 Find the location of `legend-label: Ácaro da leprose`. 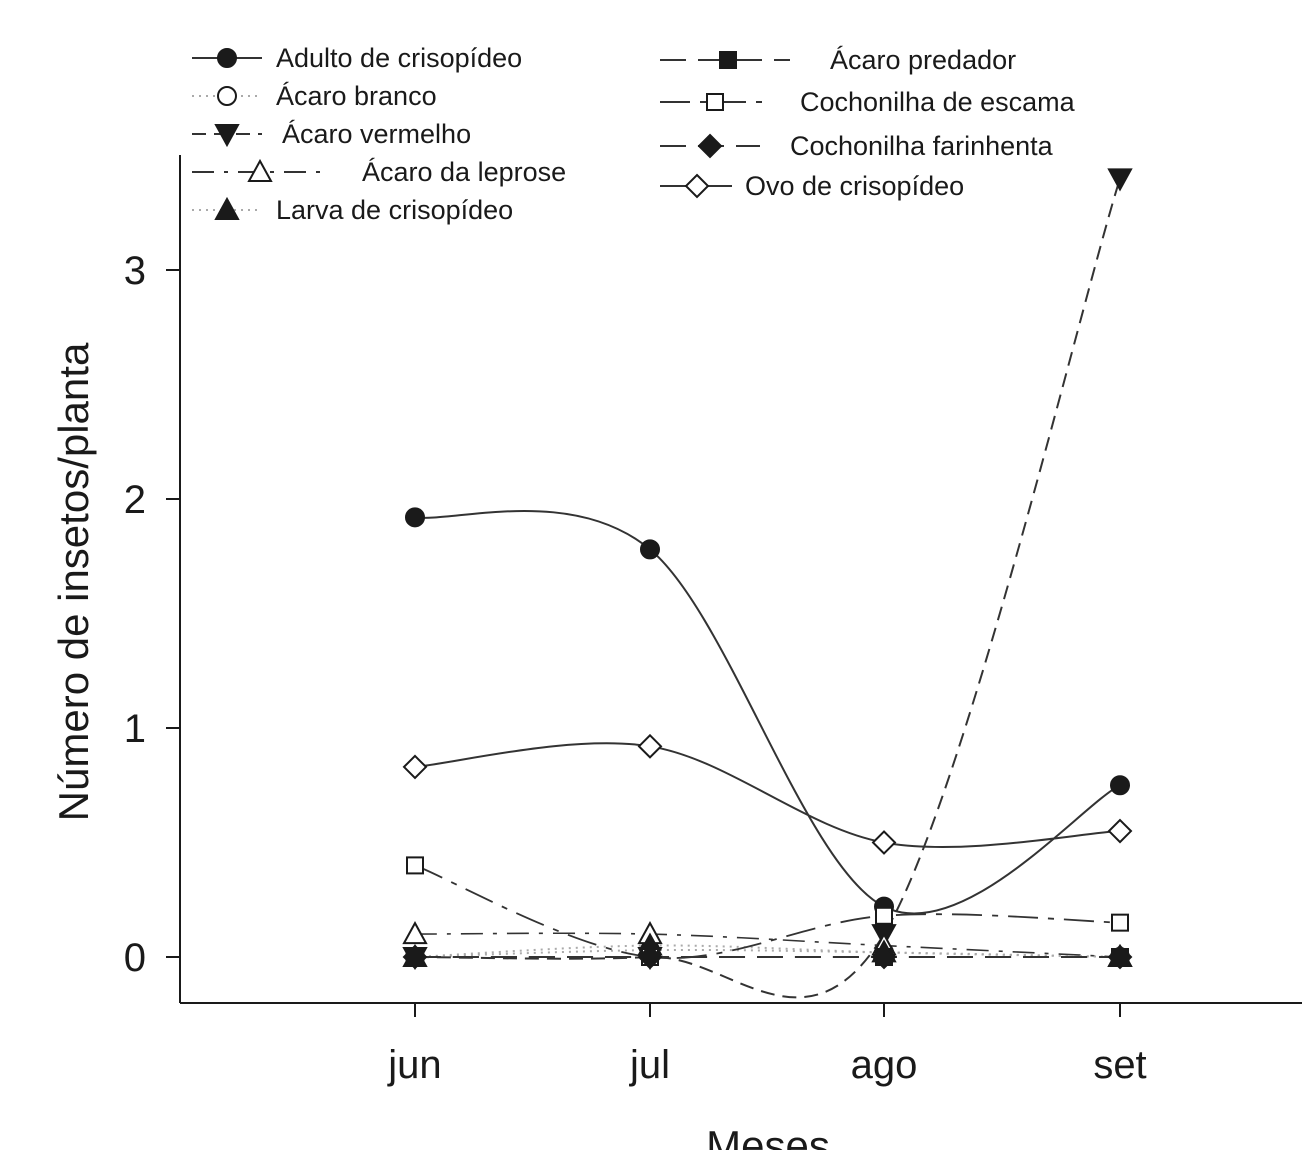

legend-label: Ácaro da leprose is located at coordinates (464, 172).